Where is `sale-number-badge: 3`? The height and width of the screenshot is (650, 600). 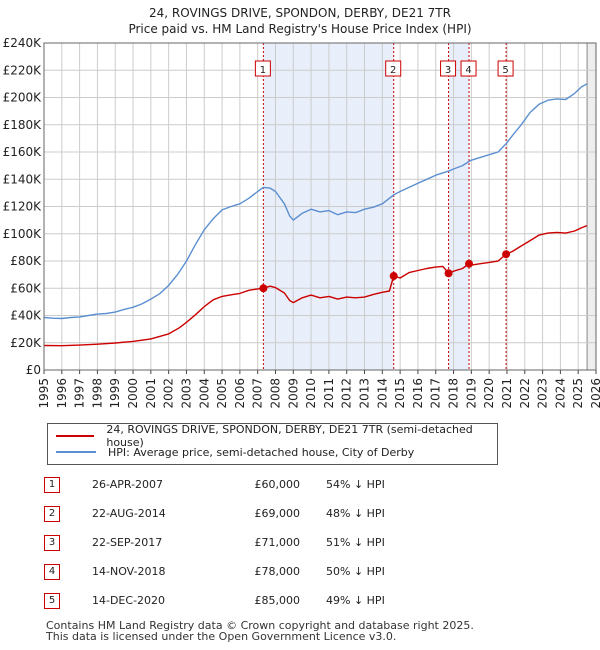
sale-number-badge: 3 is located at coordinates (52, 543).